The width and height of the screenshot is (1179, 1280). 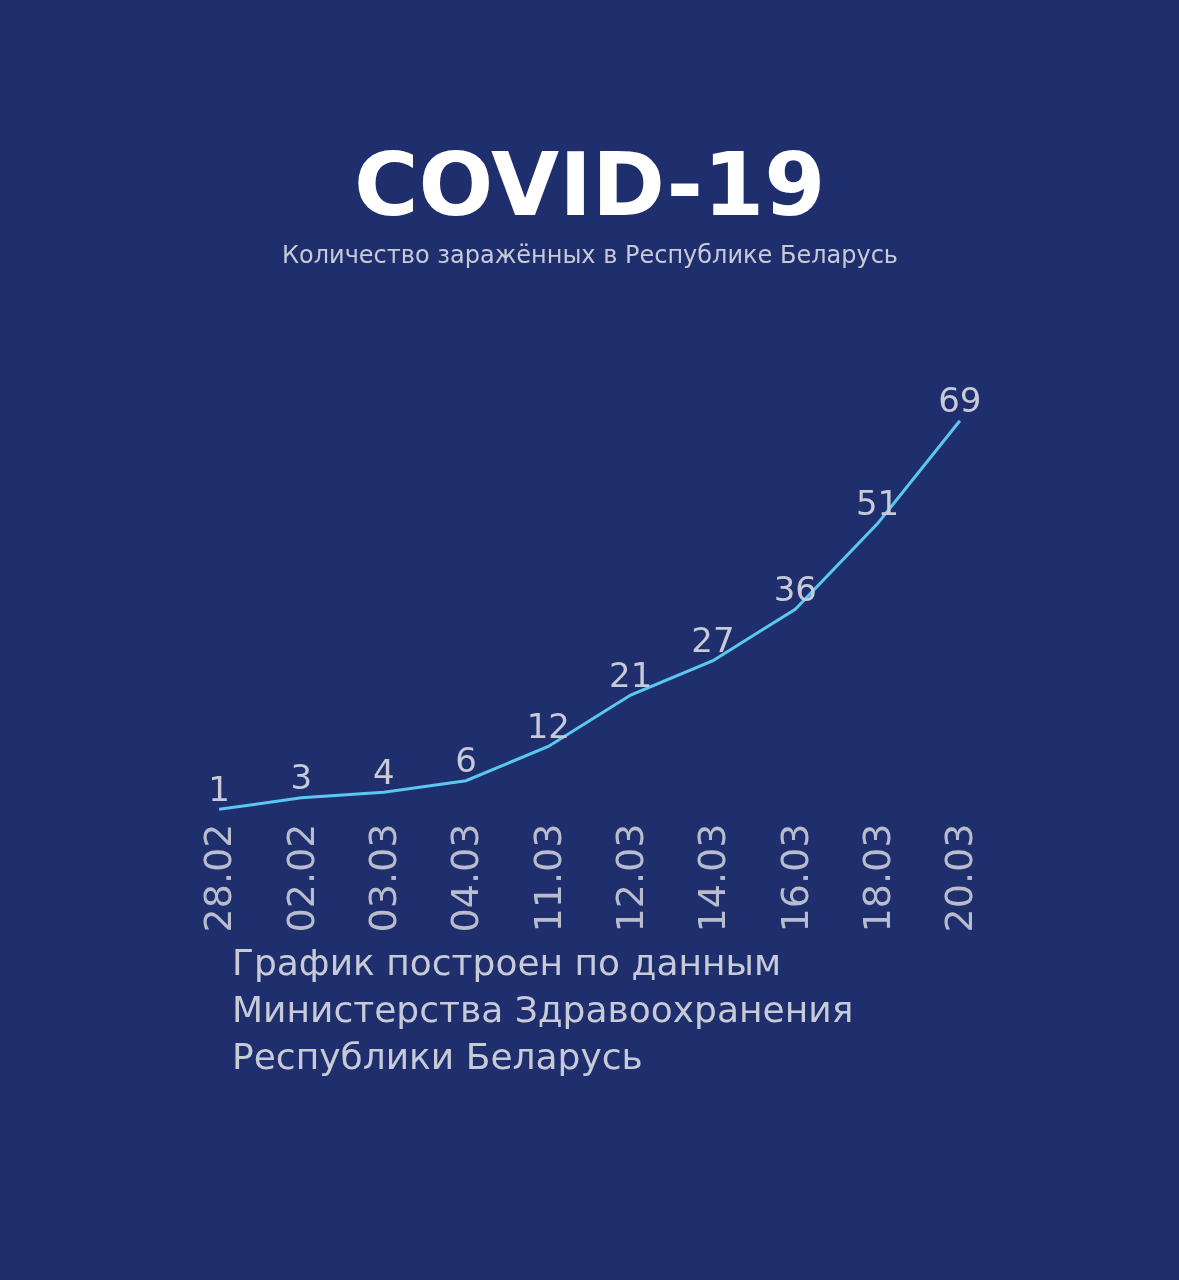 I want to click on data-label: 51, so click(x=877, y=503).